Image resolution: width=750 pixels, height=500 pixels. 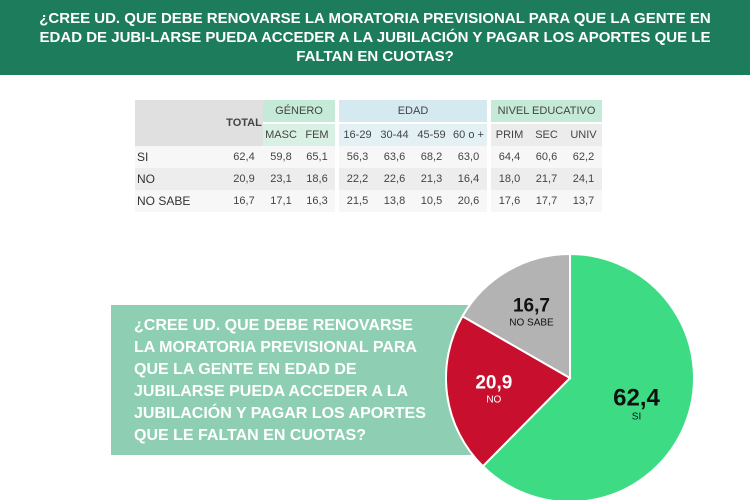 What do you see at coordinates (280, 413) in the screenshot?
I see `question-line: JUBILACIÓN Y PAGAR LOS APORTES` at bounding box center [280, 413].